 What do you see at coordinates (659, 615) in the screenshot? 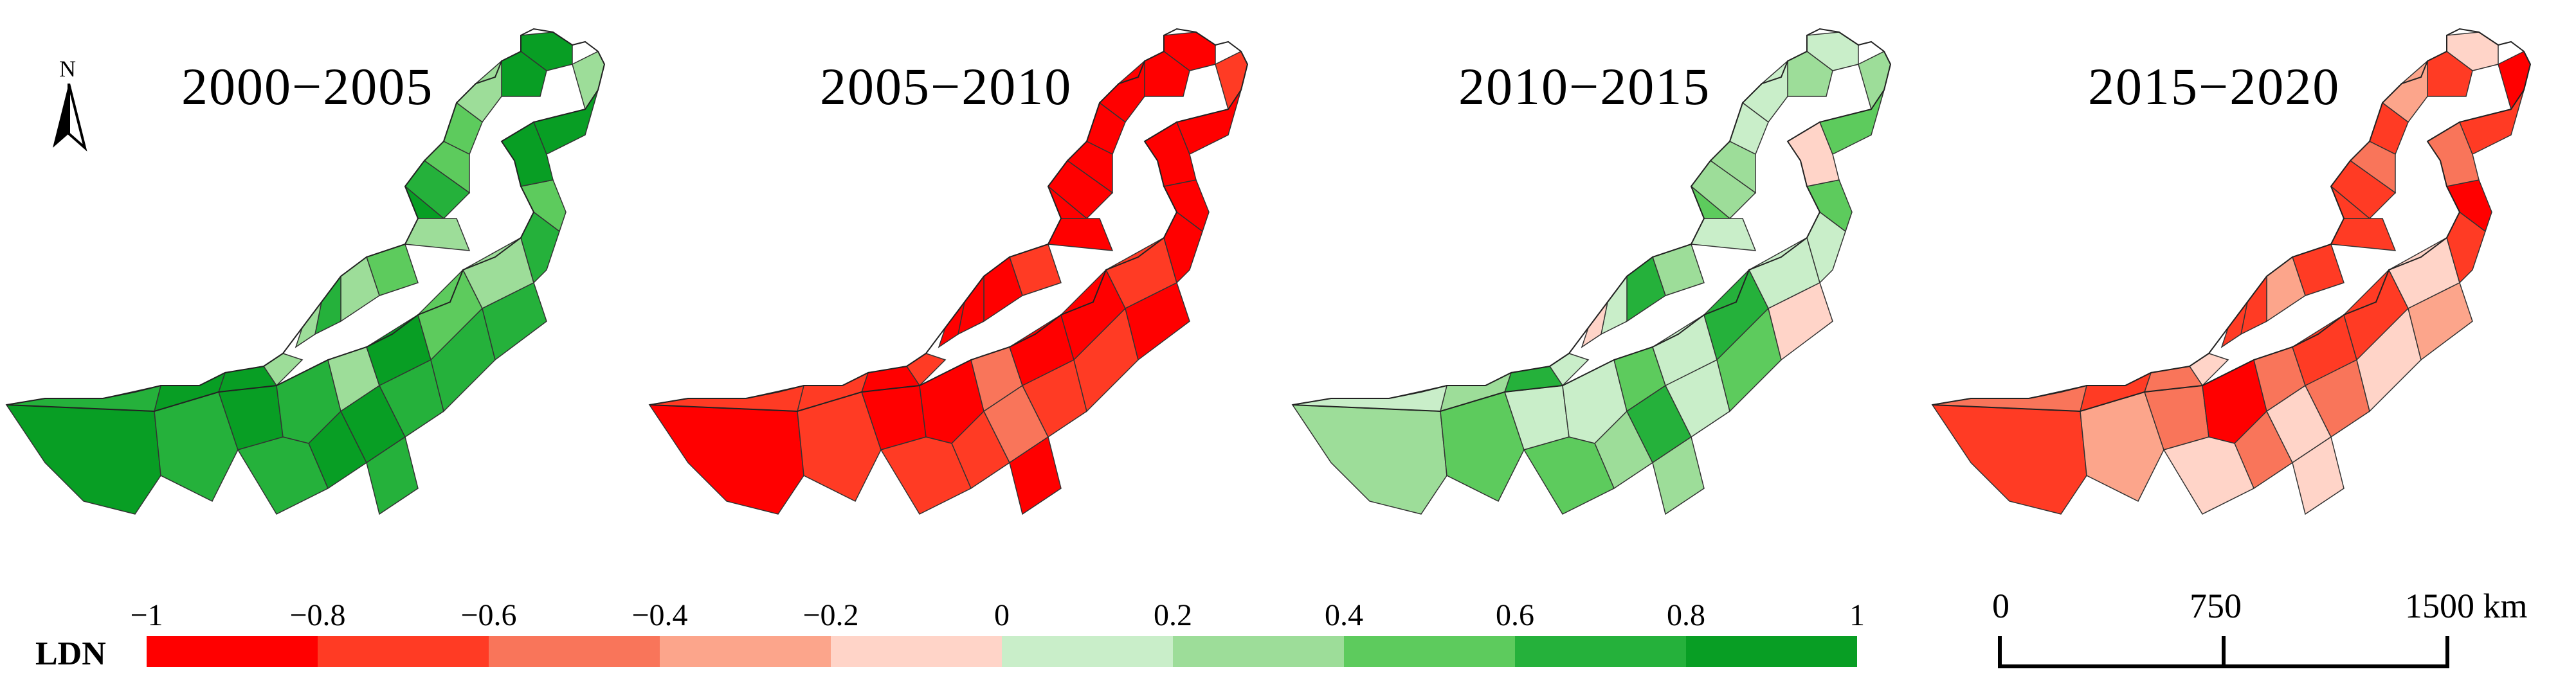
I see `legend-tick: −0.4` at bounding box center [659, 615].